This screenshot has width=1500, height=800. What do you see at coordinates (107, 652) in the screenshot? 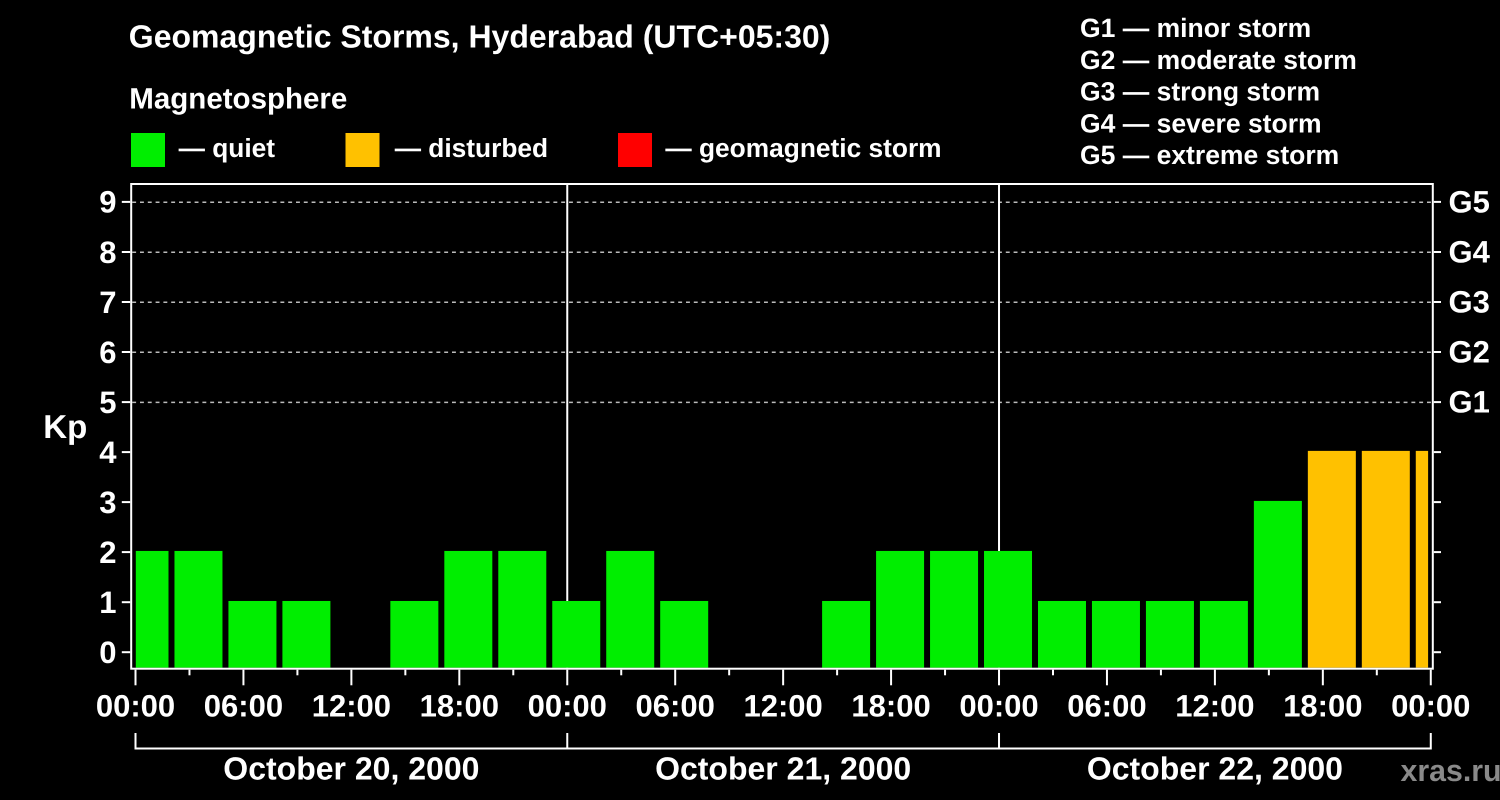
I see `svg-text: 0` at bounding box center [107, 652].